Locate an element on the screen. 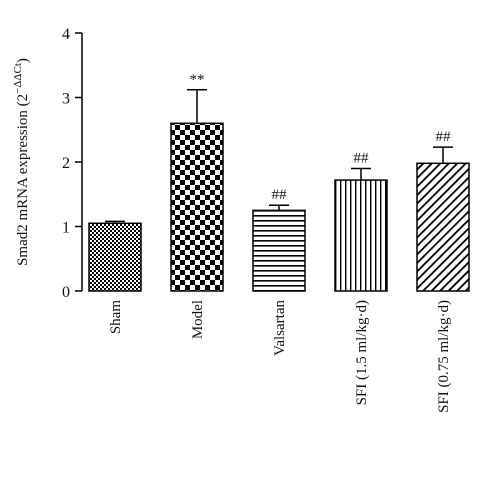 The image size is (500, 478). y-tick-label: 2 is located at coordinates (66, 163).